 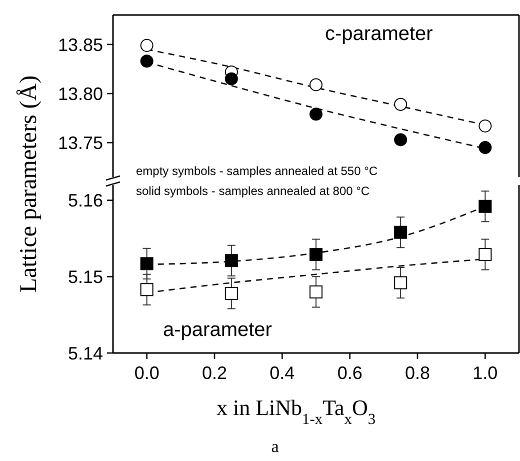 What do you see at coordinates (379, 34) in the screenshot?
I see `annotation: c-parameter` at bounding box center [379, 34].